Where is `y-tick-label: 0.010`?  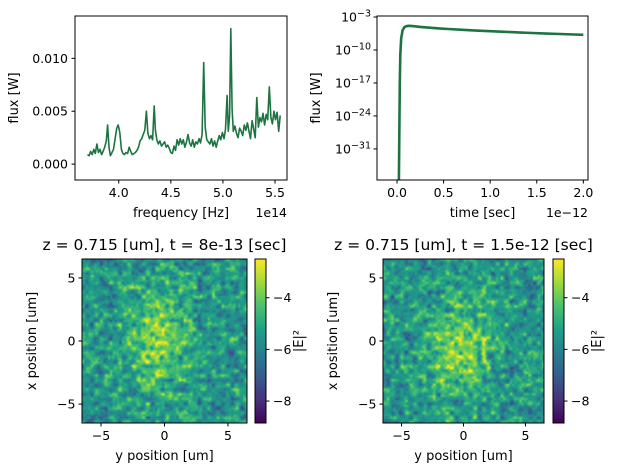 y-tick-label: 0.010 is located at coordinates (50, 58).